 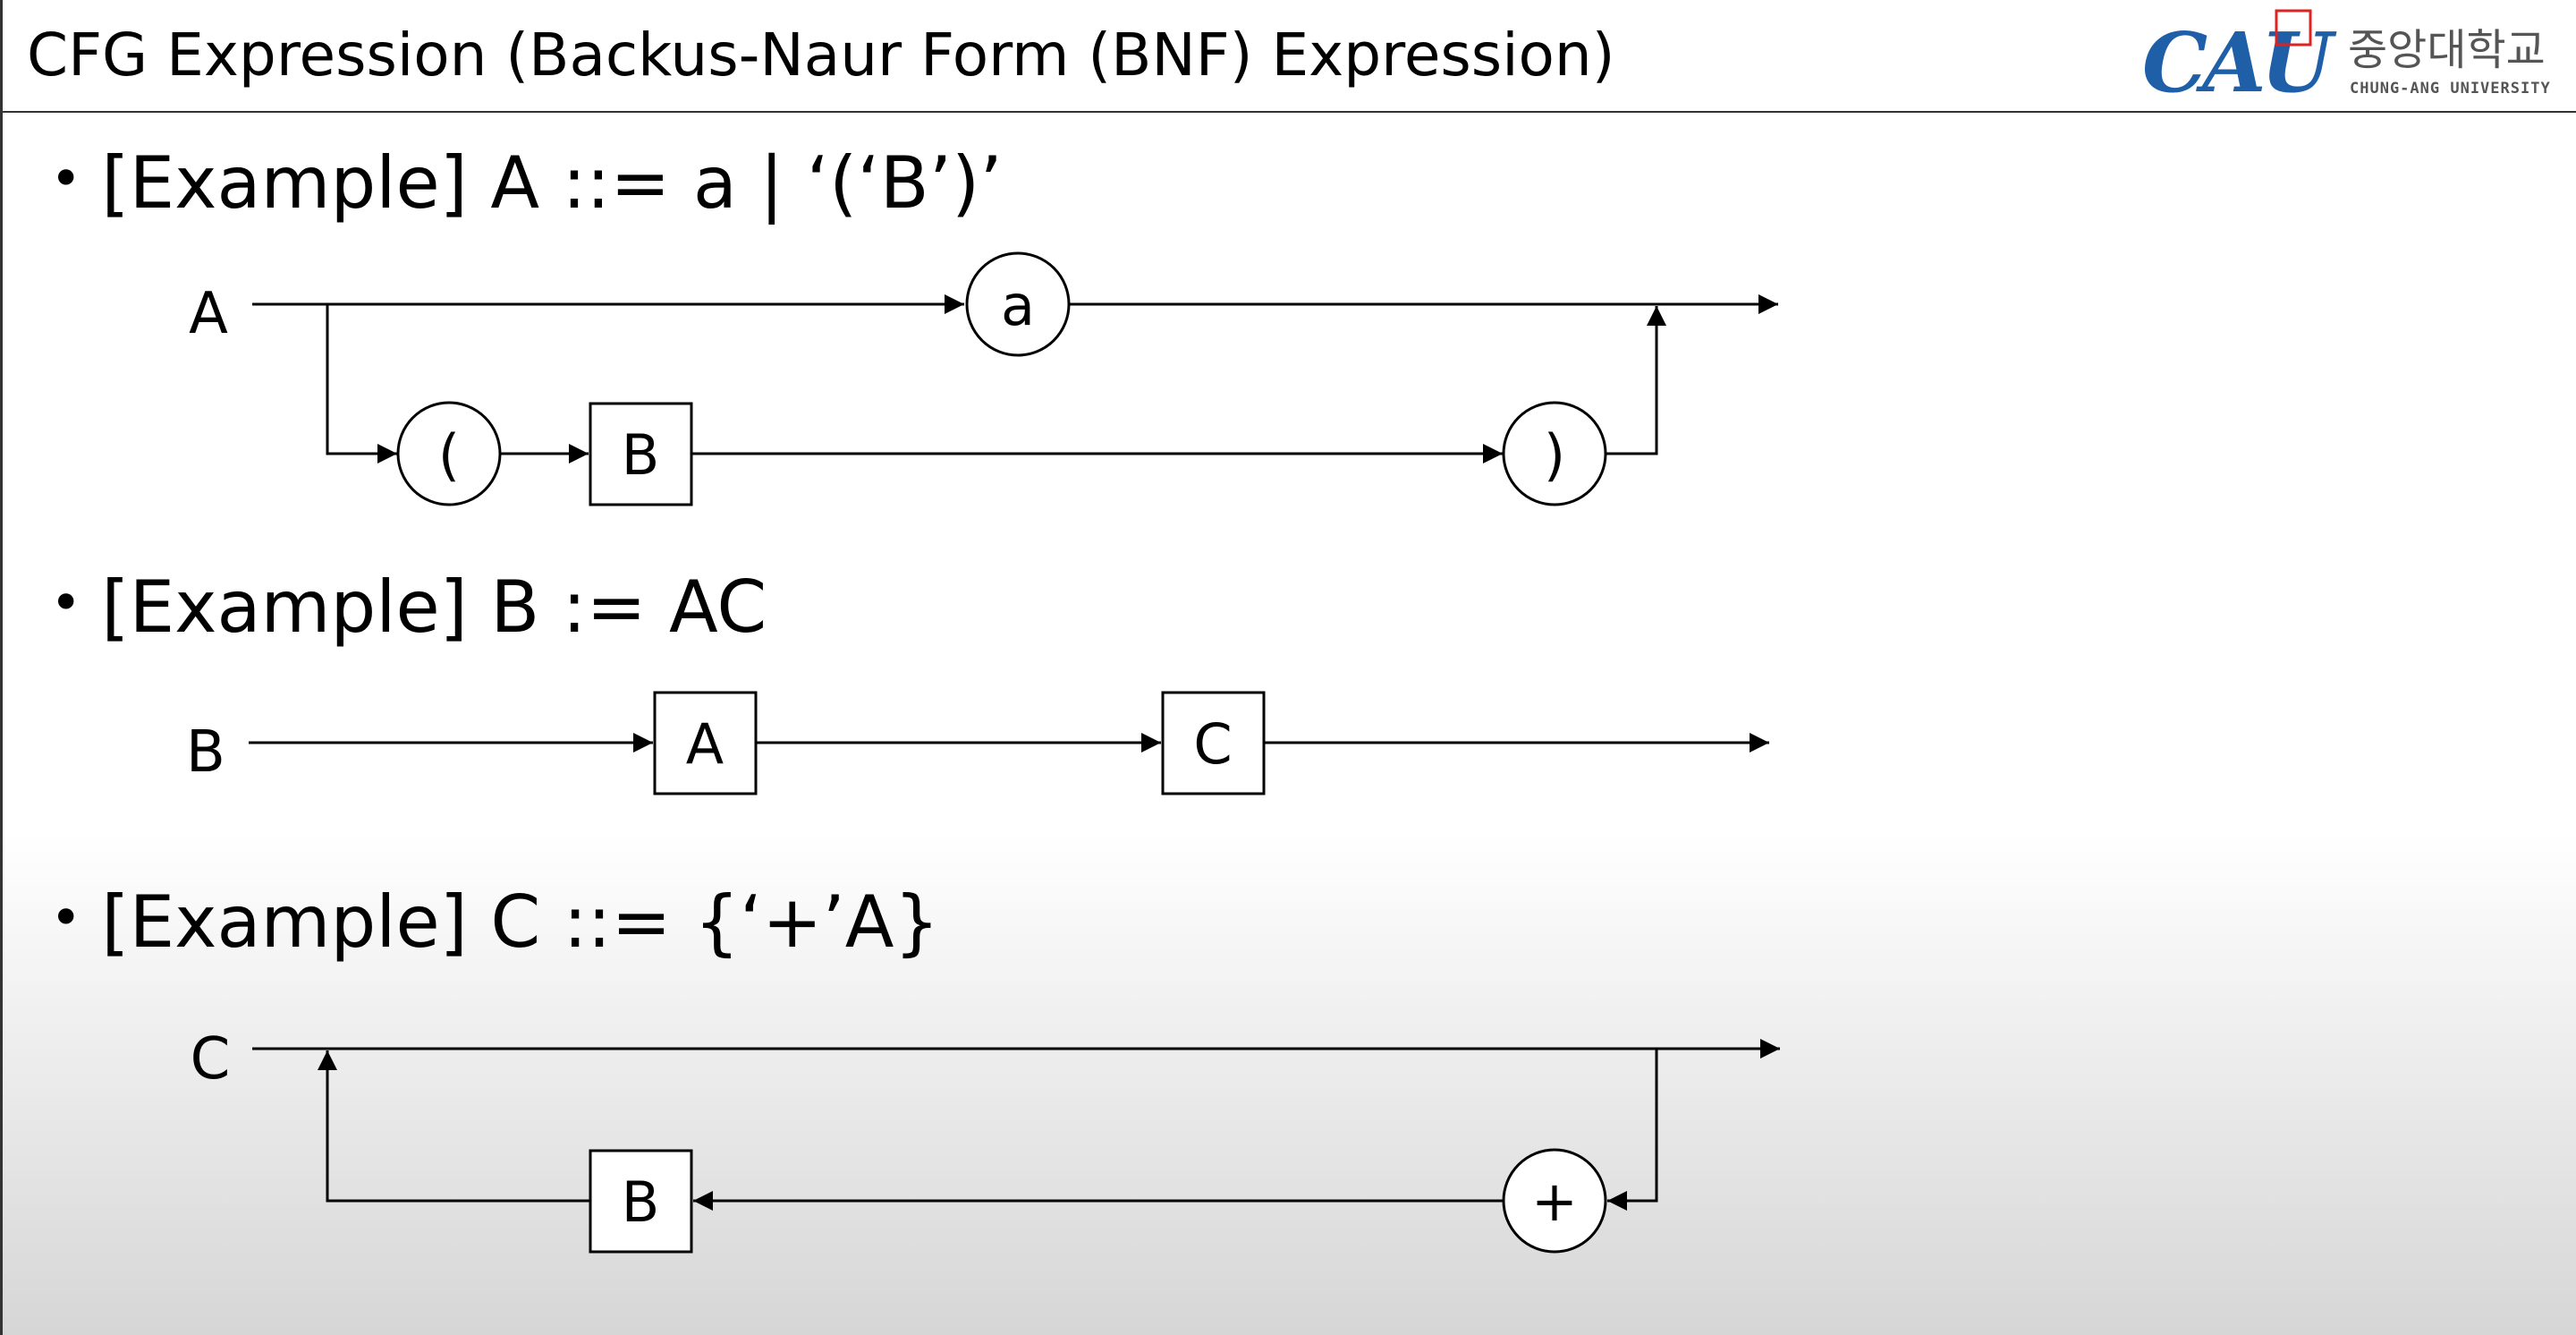 I want to click on diagram-b-rule-label: B, so click(x=205, y=752).